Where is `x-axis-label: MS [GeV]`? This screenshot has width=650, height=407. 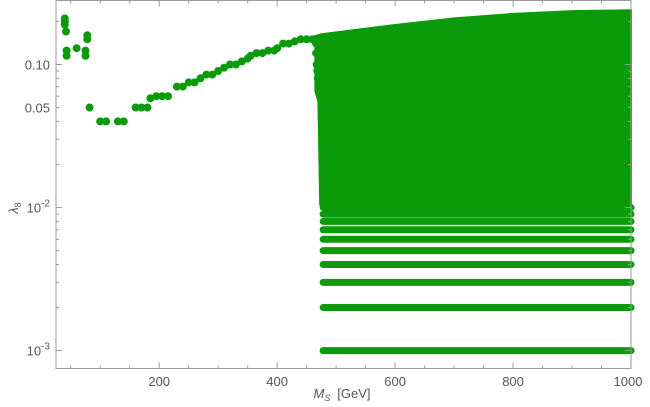 x-axis-label: MS [GeV] is located at coordinates (341, 394).